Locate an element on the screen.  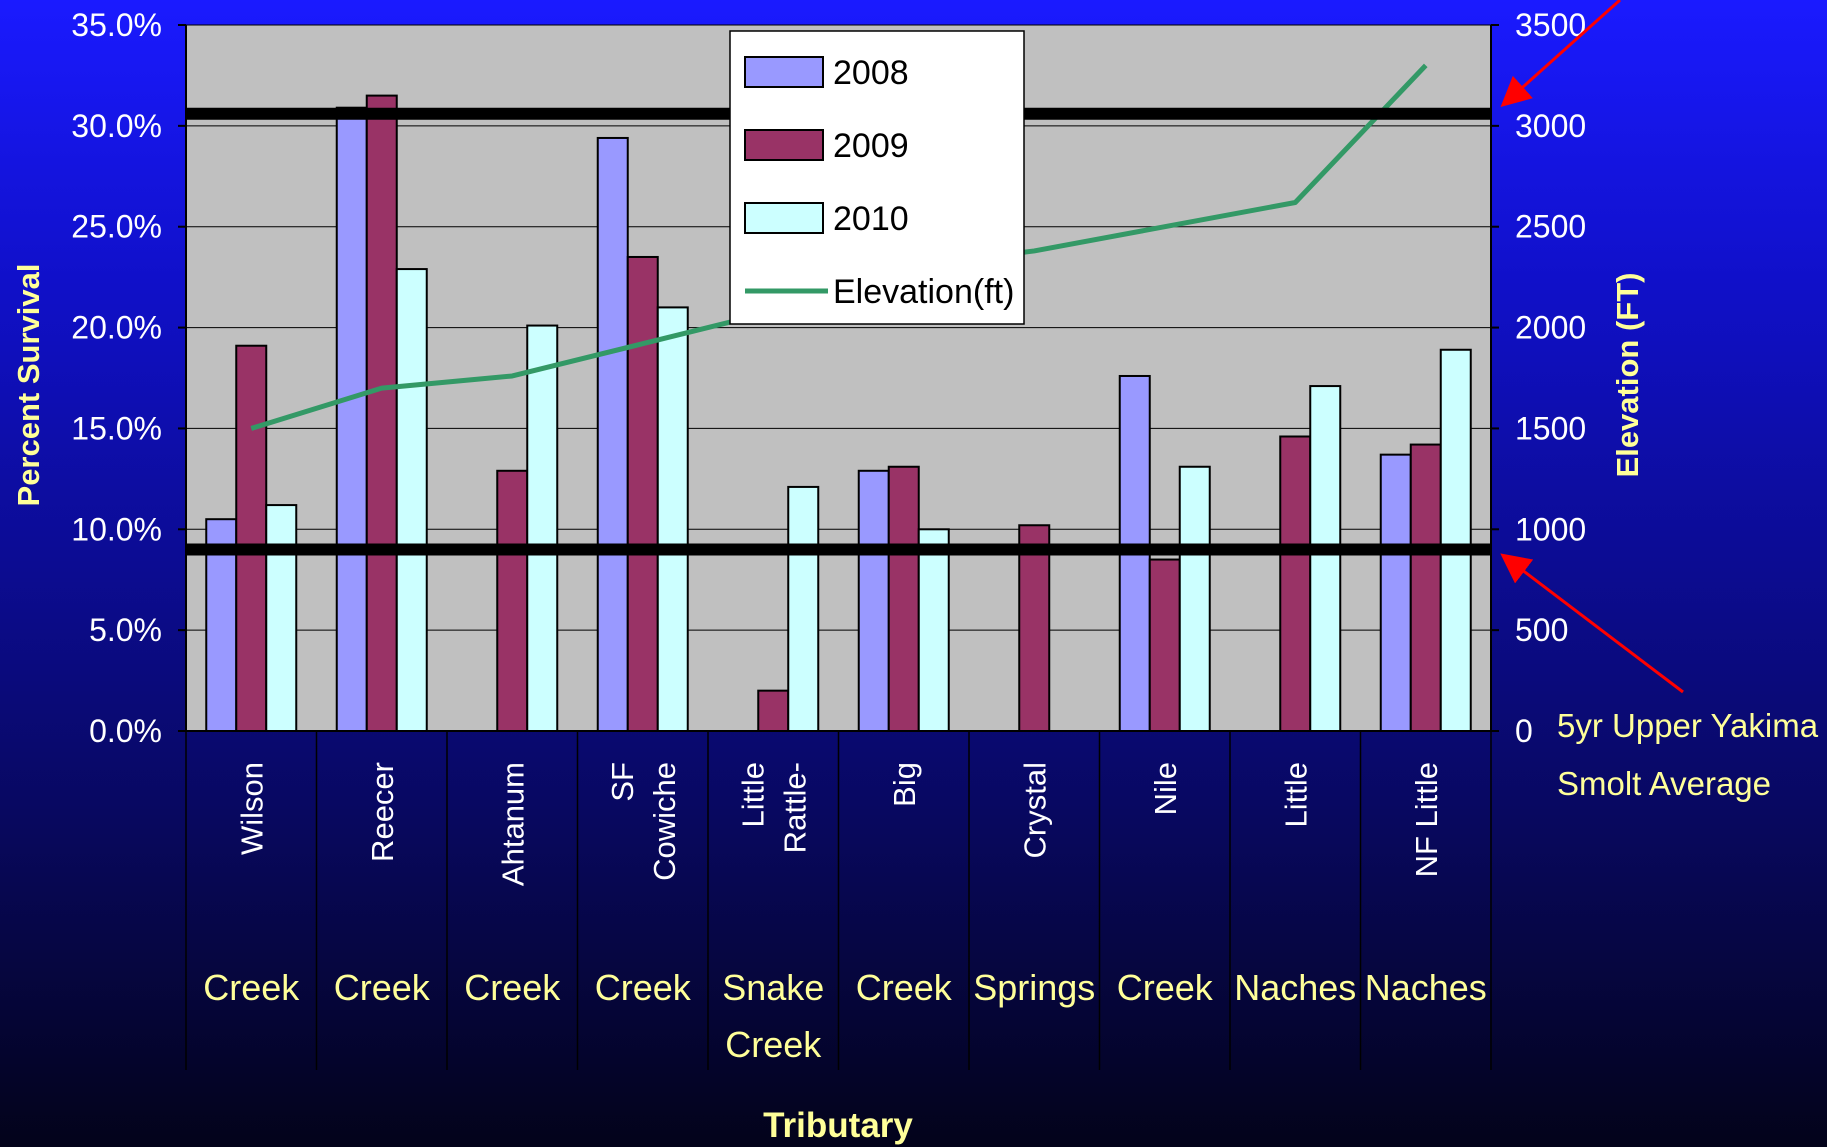
legend-swatch-2008 is located at coordinates (784, 72).